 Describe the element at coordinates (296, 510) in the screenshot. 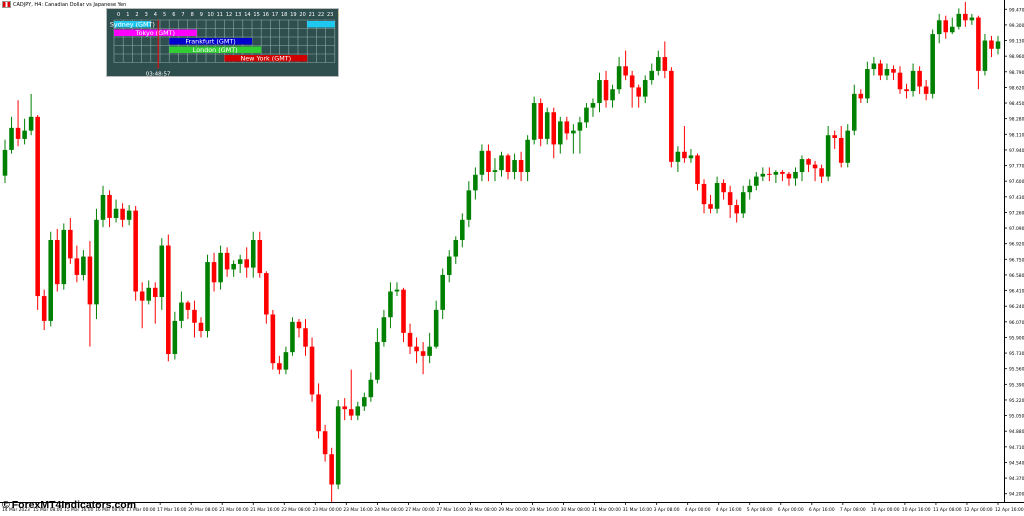

I see `time-tick-label: 22 Mar 08:00` at that location.